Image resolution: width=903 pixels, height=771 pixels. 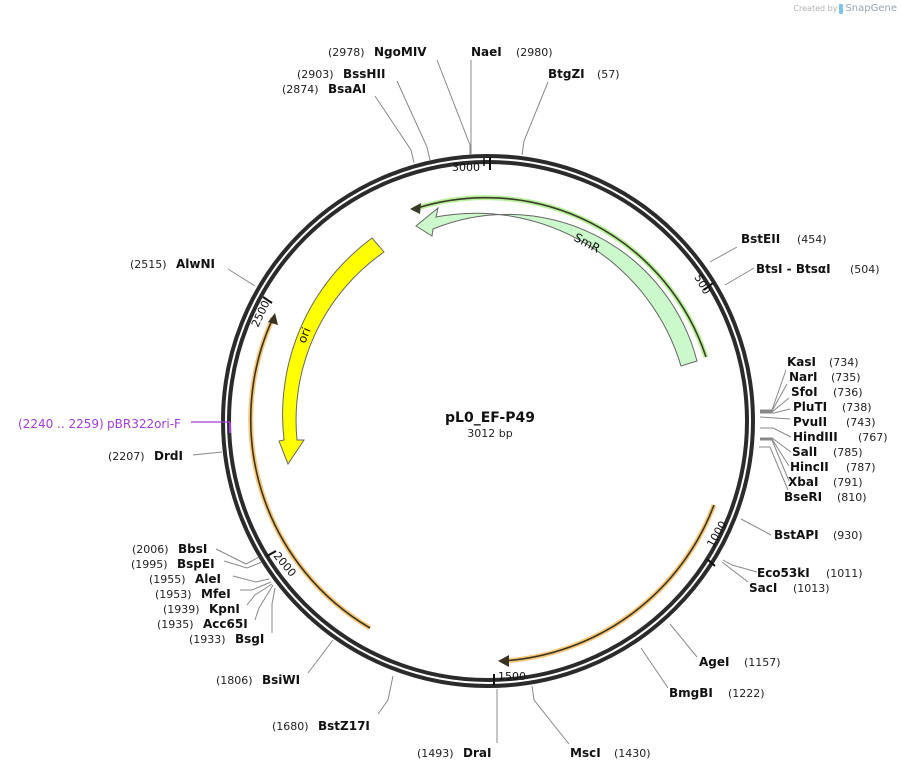 I want to click on site-btgzi: BtgZI (57), so click(x=584, y=74).